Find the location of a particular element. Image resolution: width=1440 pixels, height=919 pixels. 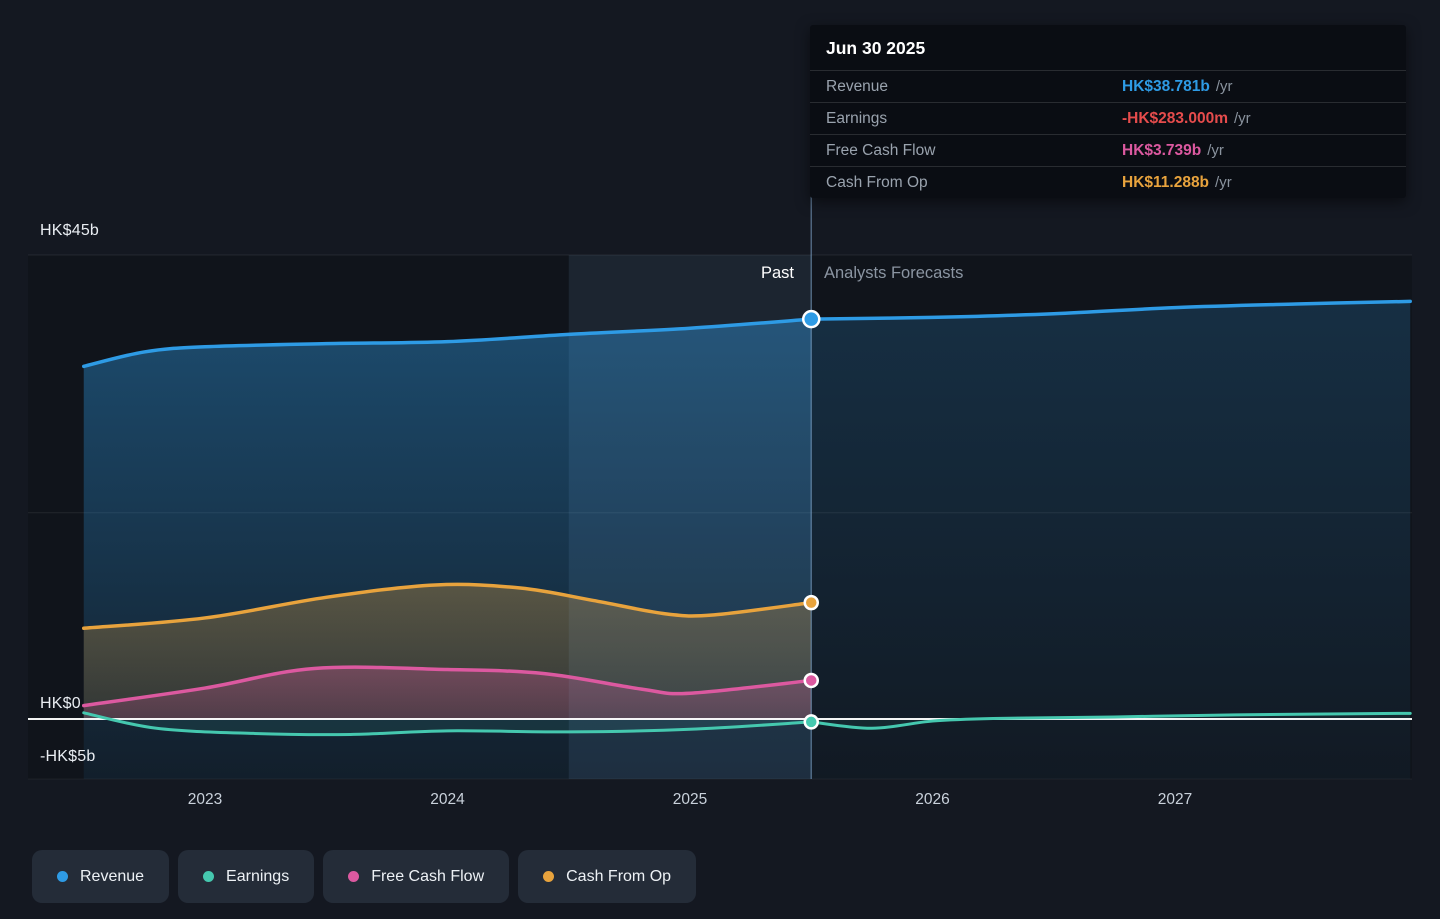

legend-item-earnings: Earnings is located at coordinates (246, 876).